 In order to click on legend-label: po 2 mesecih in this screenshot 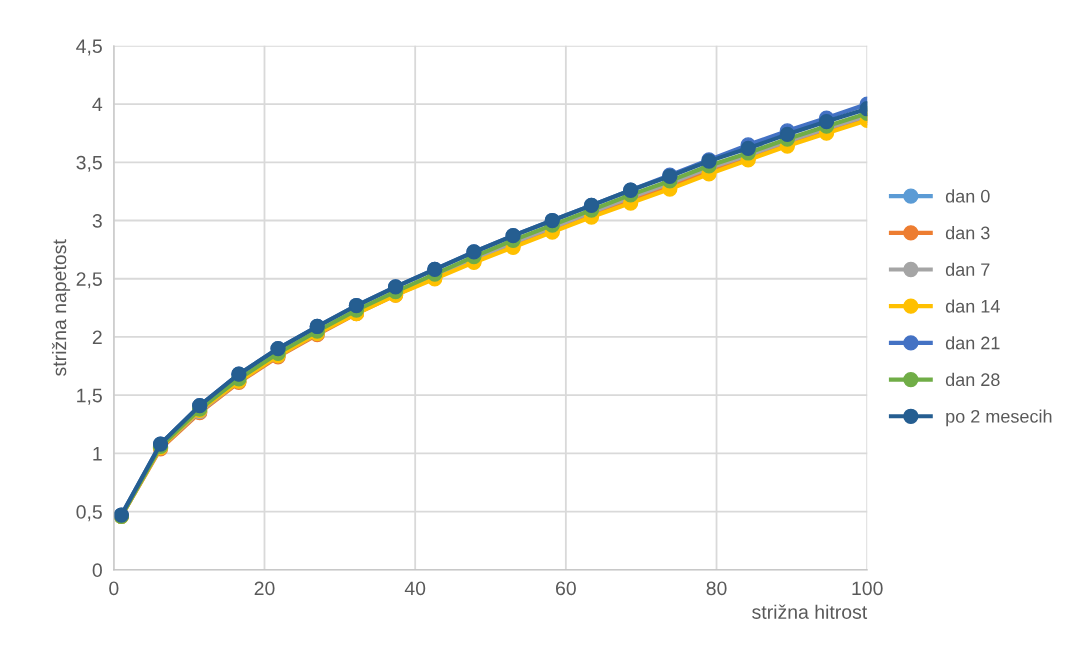, I will do `click(999, 418)`.